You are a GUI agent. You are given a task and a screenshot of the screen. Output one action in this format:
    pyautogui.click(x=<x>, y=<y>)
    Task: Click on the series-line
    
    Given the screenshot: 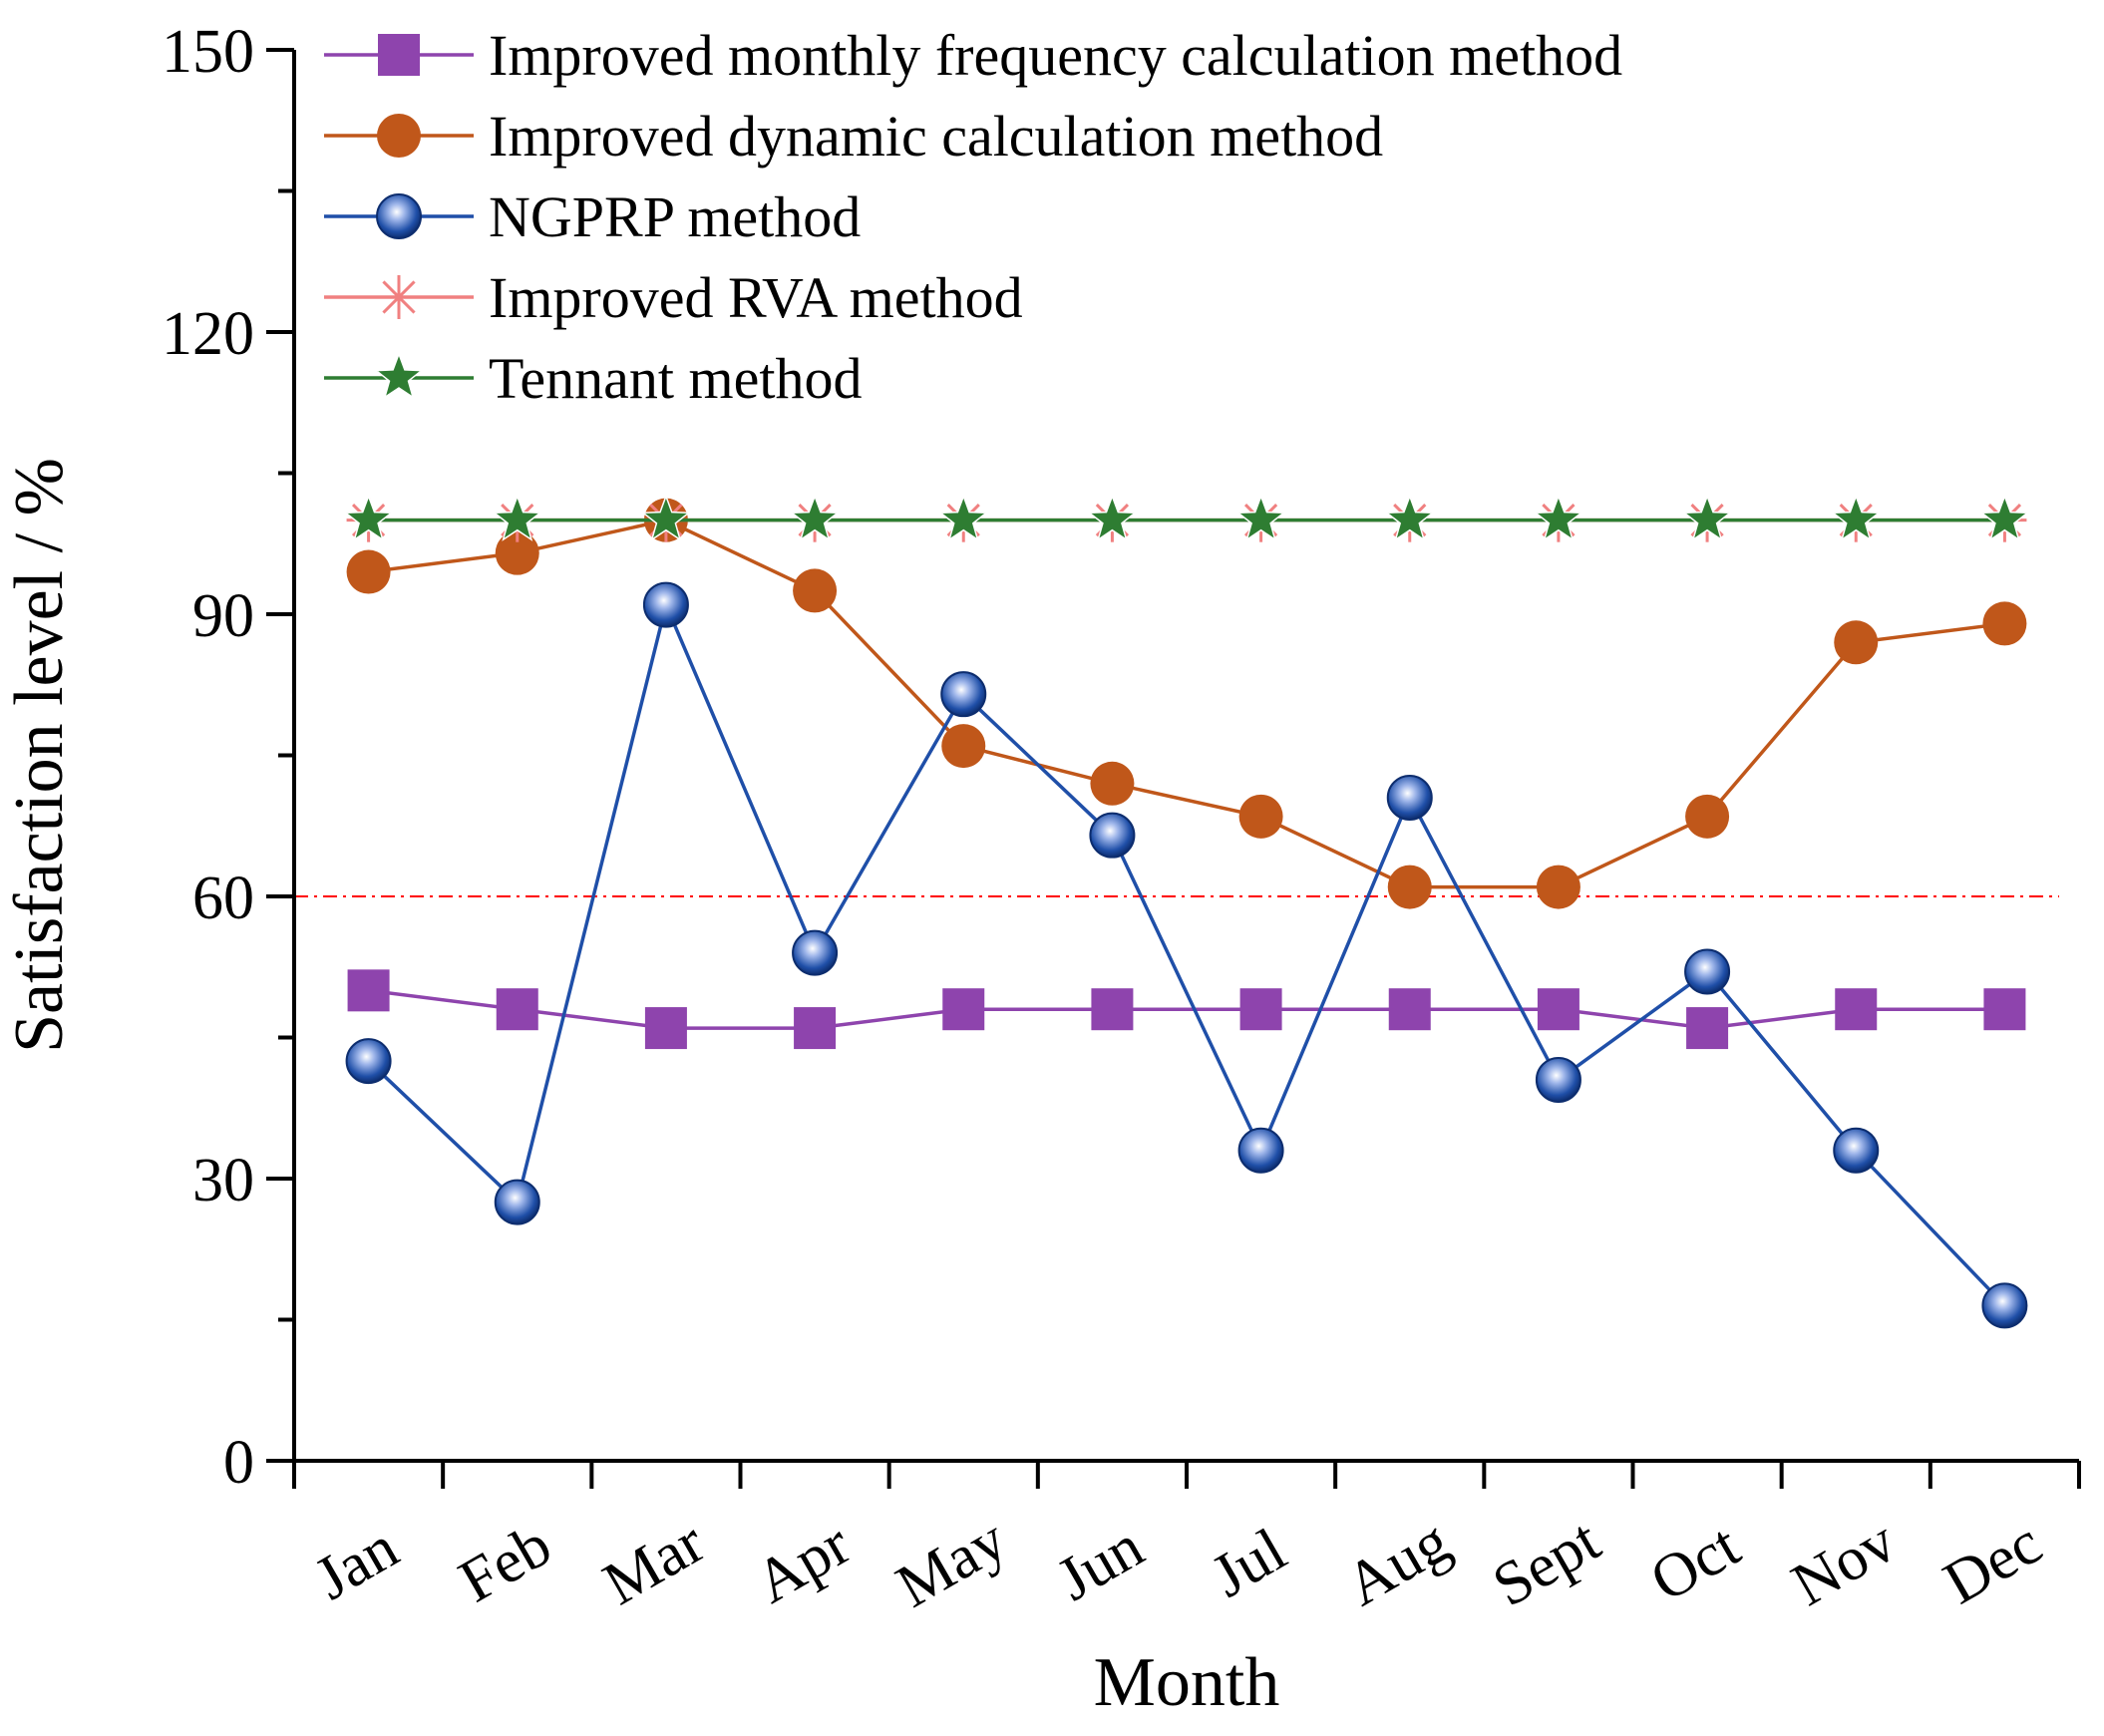 What is the action you would take?
    pyautogui.click(x=1186, y=1009)
    